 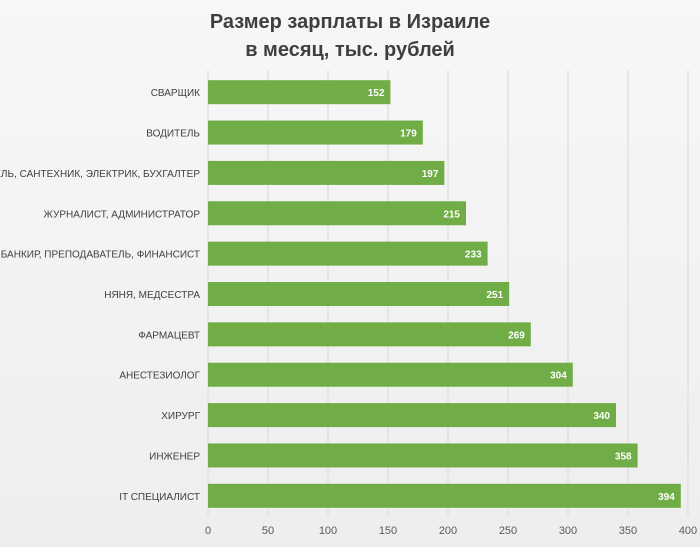 I want to click on category-label: НЯНЯ, МЕДСЕСТРА, so click(x=152, y=295).